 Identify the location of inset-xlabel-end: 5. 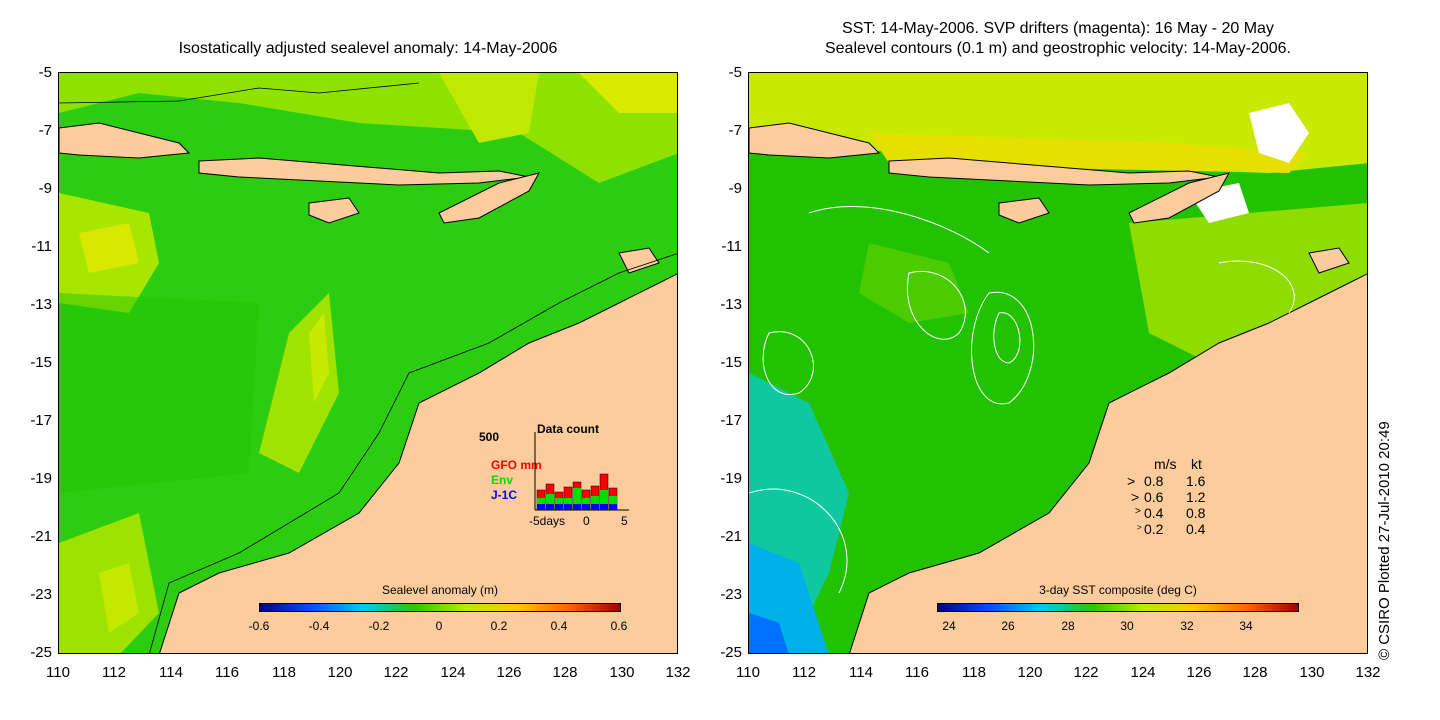
(624, 521).